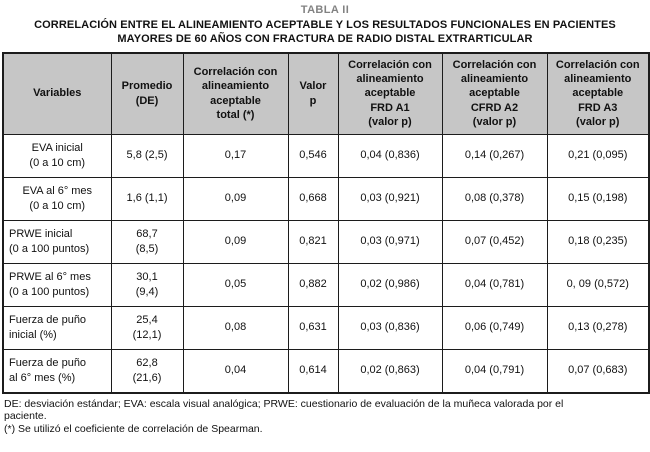  Describe the element at coordinates (390, 327) in the screenshot. I see `value-cell: 0,03 (0,836)` at that location.